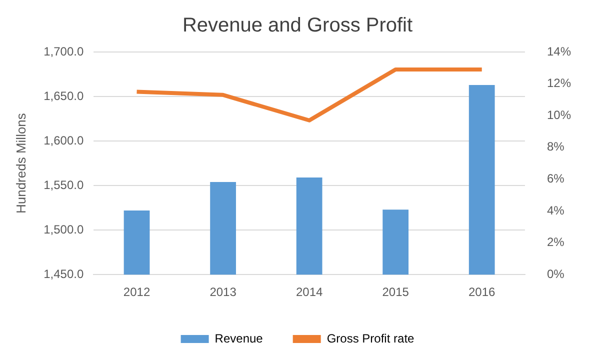  I want to click on y-tick-label: 1,600.0, so click(64, 140).